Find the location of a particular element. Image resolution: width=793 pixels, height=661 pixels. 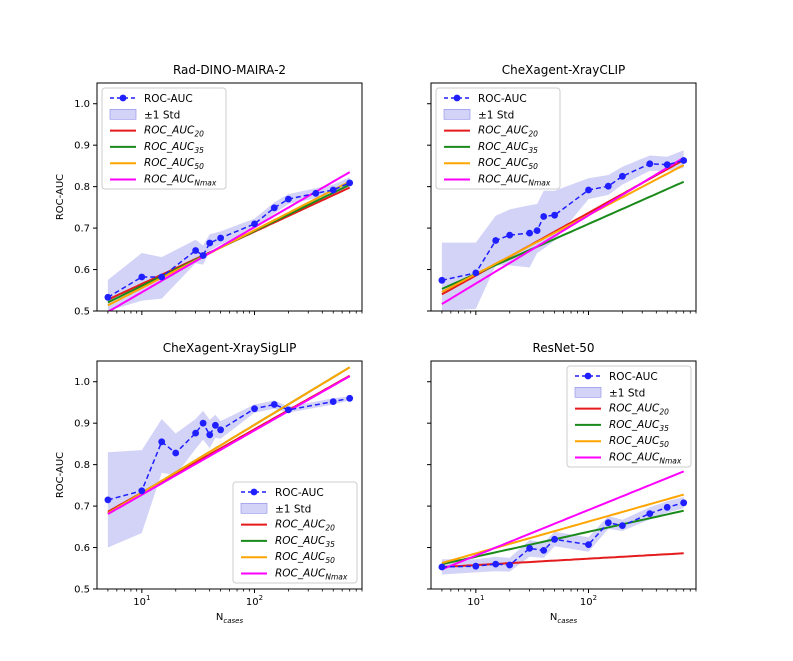

legend-fit-sub: Nmax is located at coordinates (670, 461).